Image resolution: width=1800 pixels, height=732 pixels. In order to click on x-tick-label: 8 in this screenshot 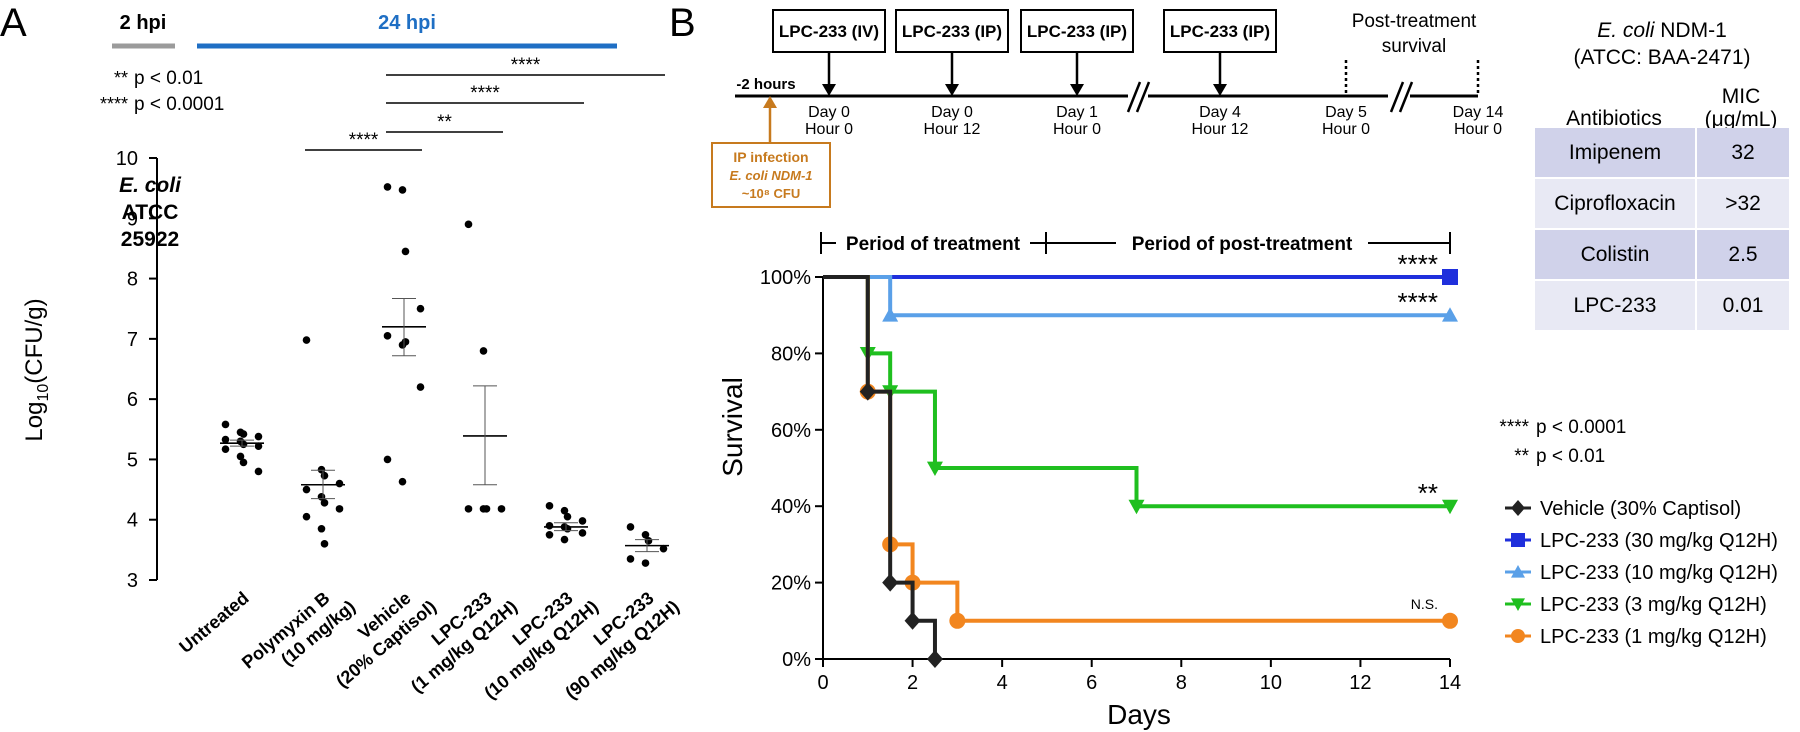, I will do `click(1181, 683)`.